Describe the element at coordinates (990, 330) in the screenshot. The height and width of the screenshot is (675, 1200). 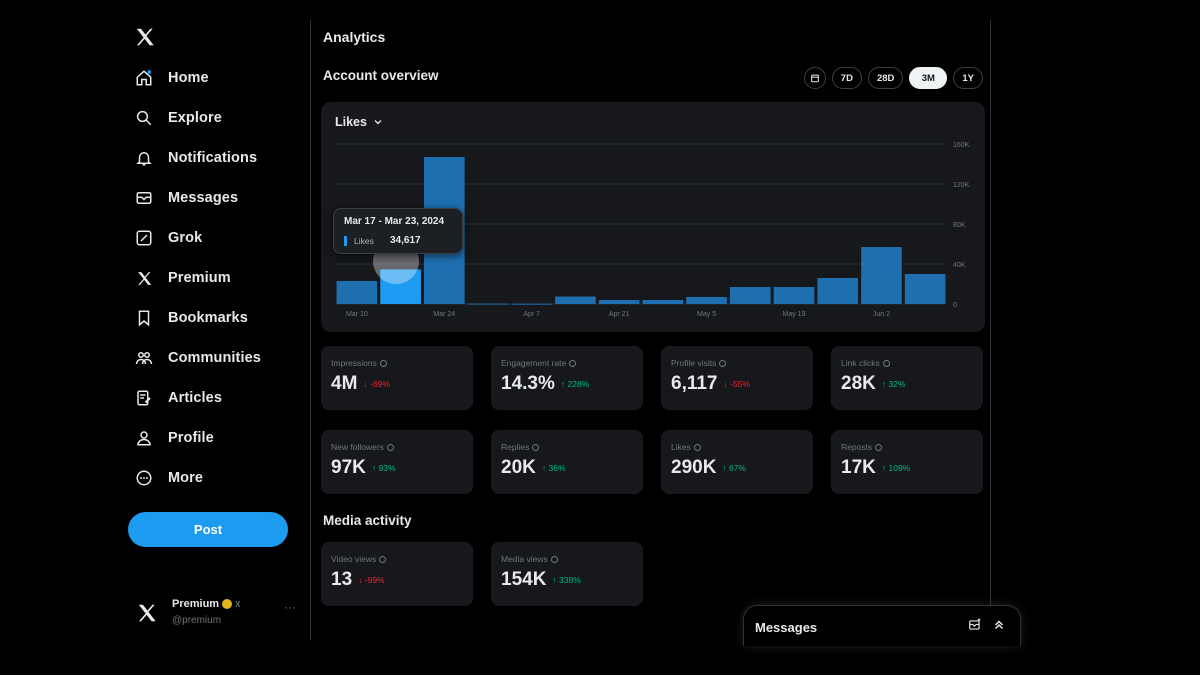
I see `divider` at that location.